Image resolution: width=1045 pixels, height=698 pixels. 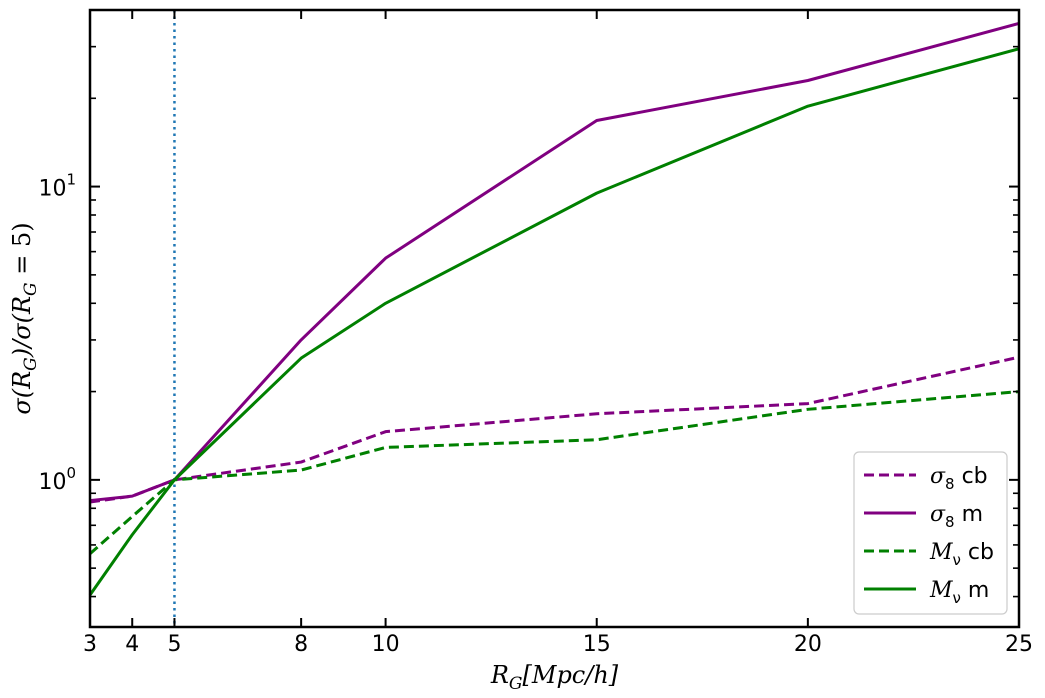 What do you see at coordinates (554, 677) in the screenshot?
I see `x-axis-label: RG[Mpc/h]` at bounding box center [554, 677].